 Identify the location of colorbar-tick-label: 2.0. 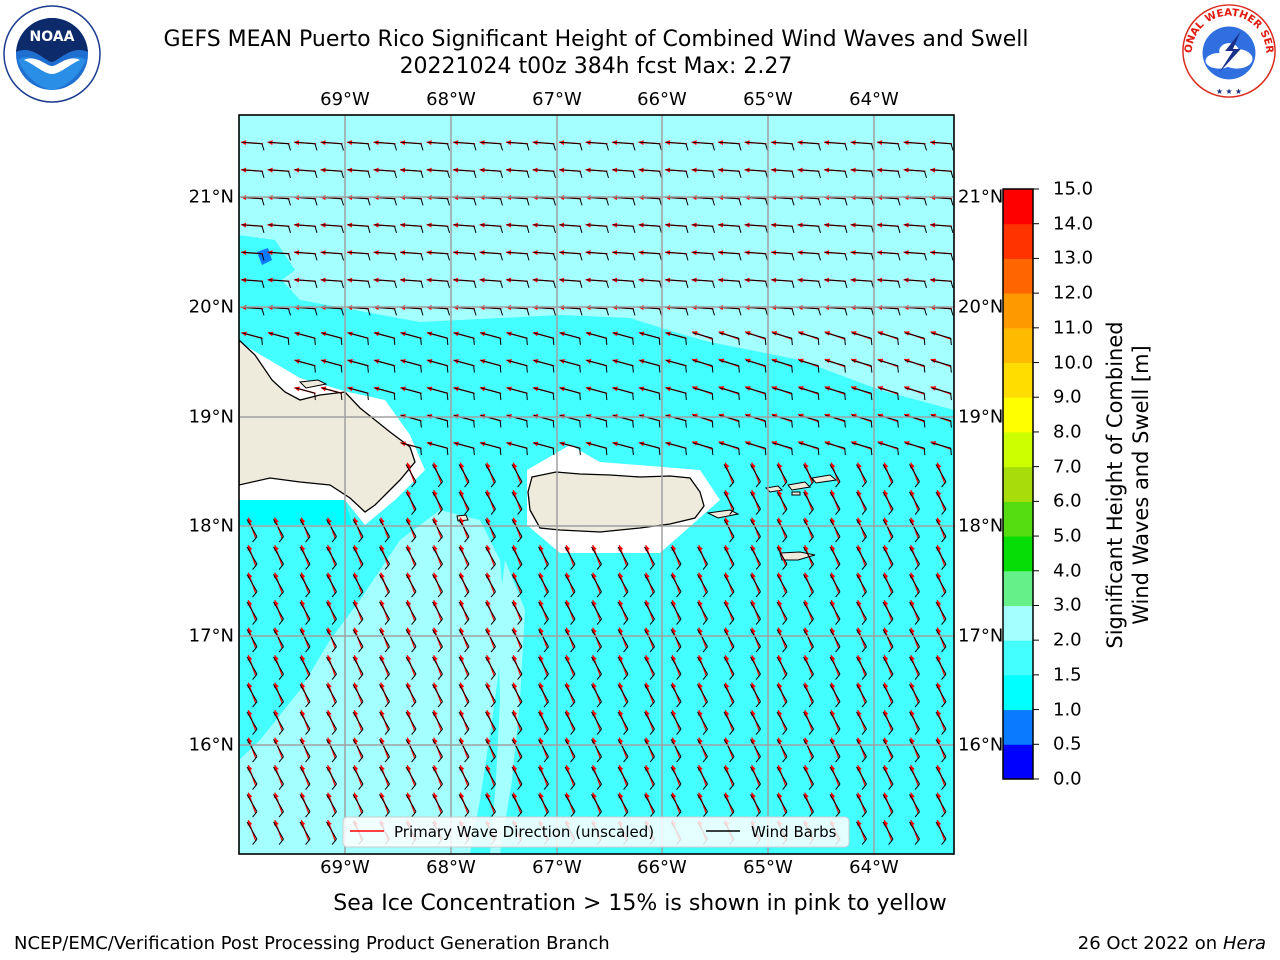
(1067, 640).